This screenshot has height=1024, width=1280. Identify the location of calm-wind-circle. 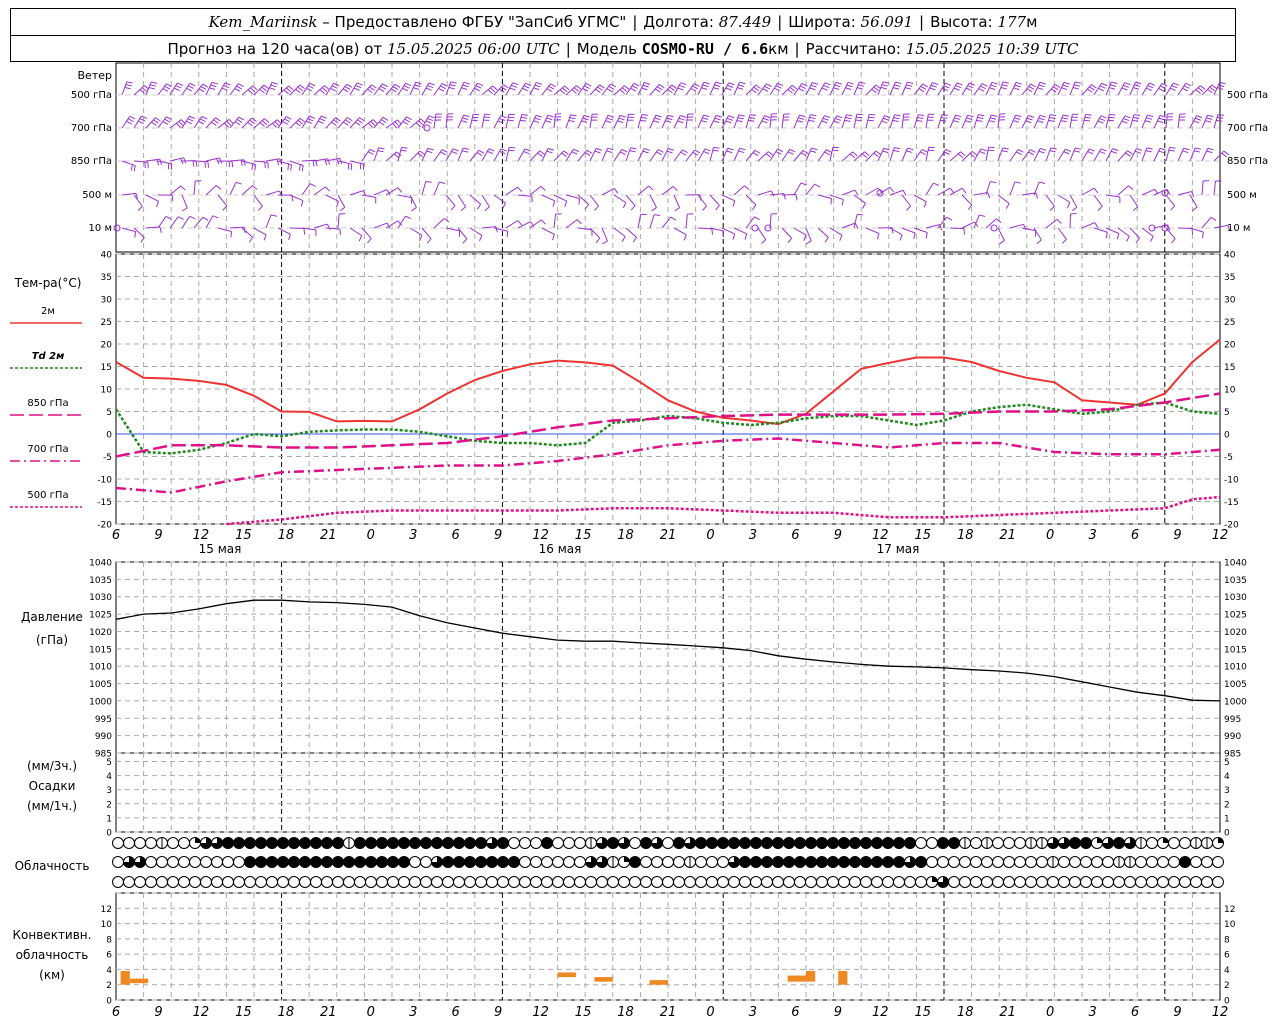
(755, 228).